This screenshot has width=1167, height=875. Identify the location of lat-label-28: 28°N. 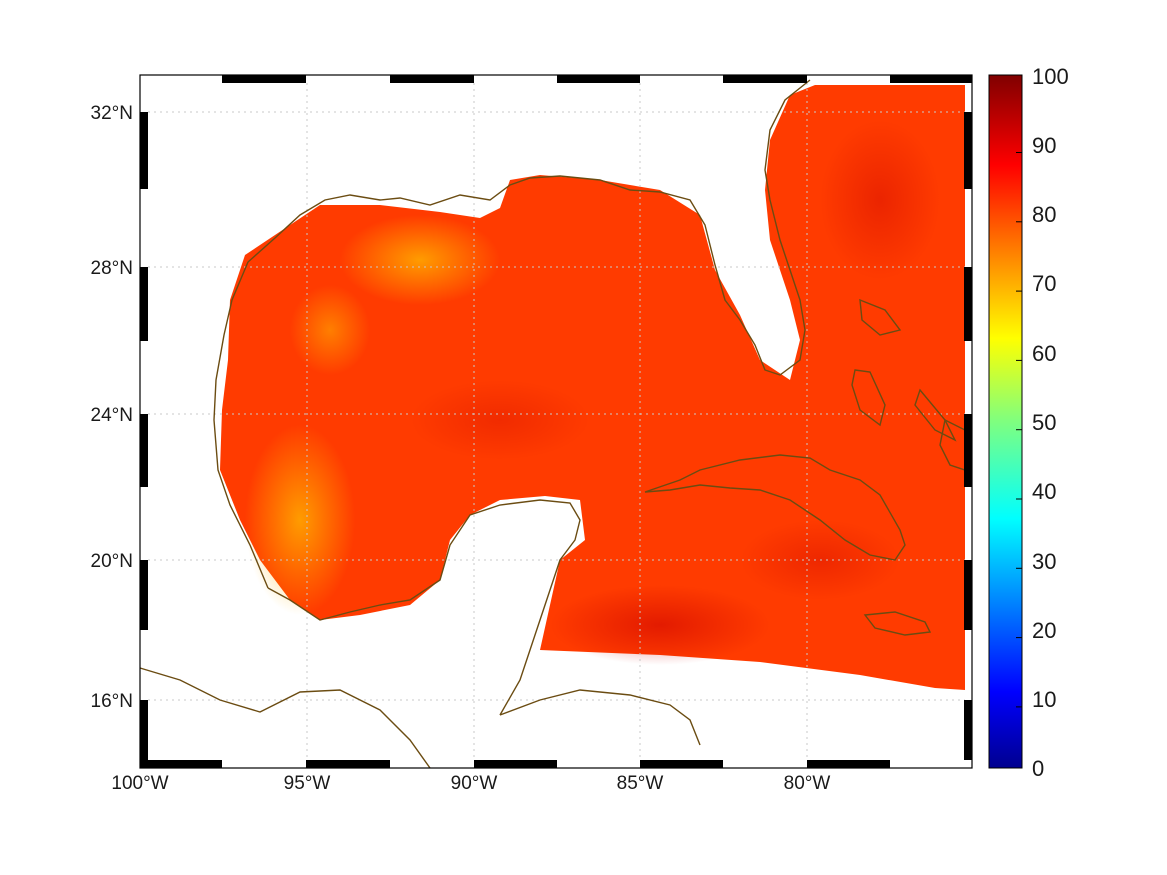
(112, 268).